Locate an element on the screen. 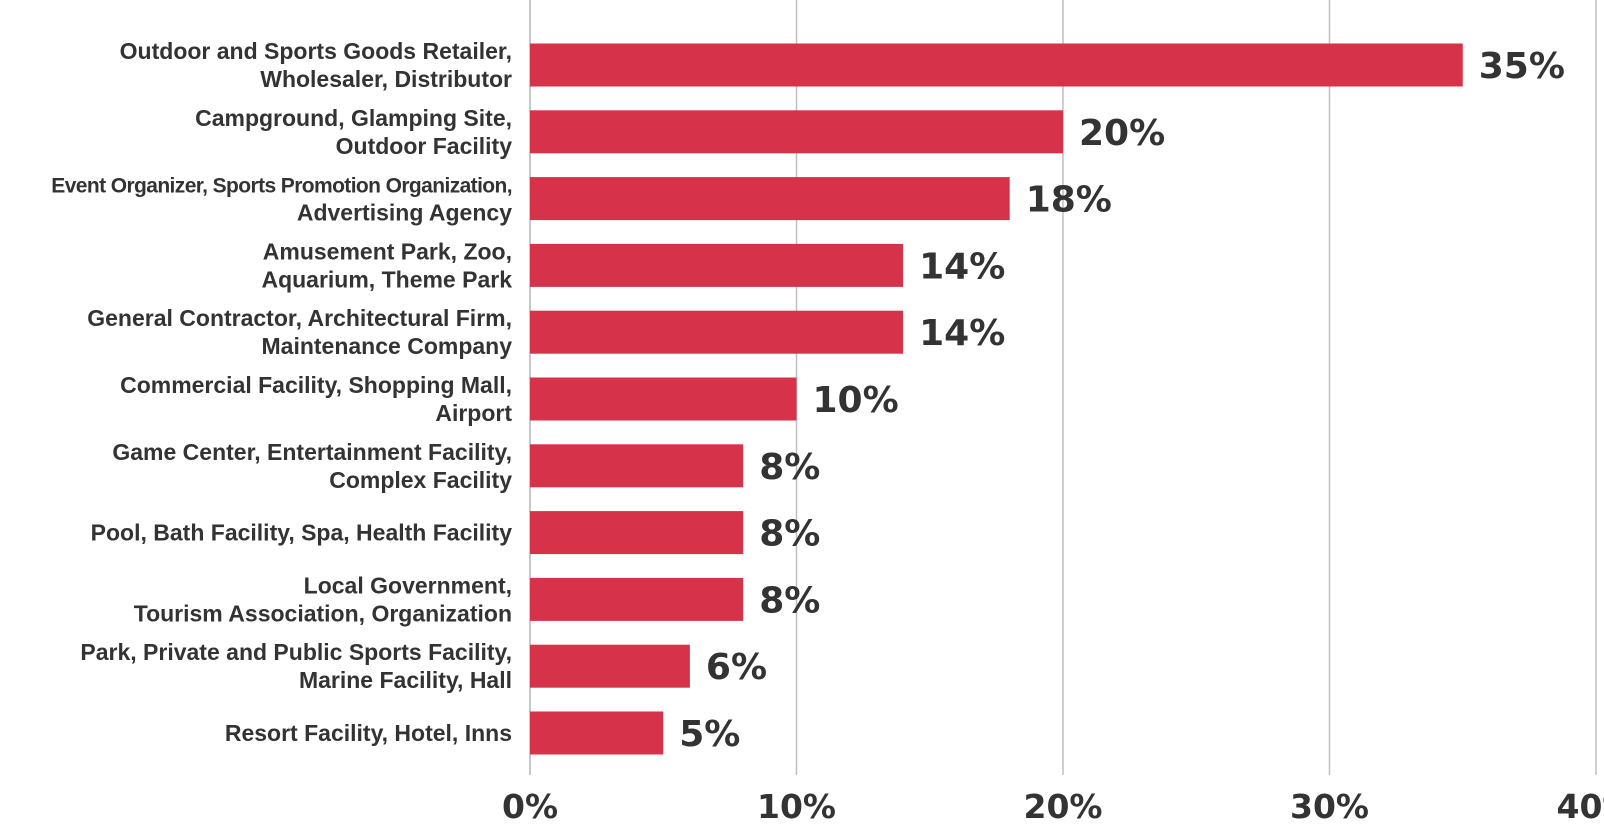 This screenshot has height=824, width=1604. category-label: Tourism Association, Organization is located at coordinates (323, 613).